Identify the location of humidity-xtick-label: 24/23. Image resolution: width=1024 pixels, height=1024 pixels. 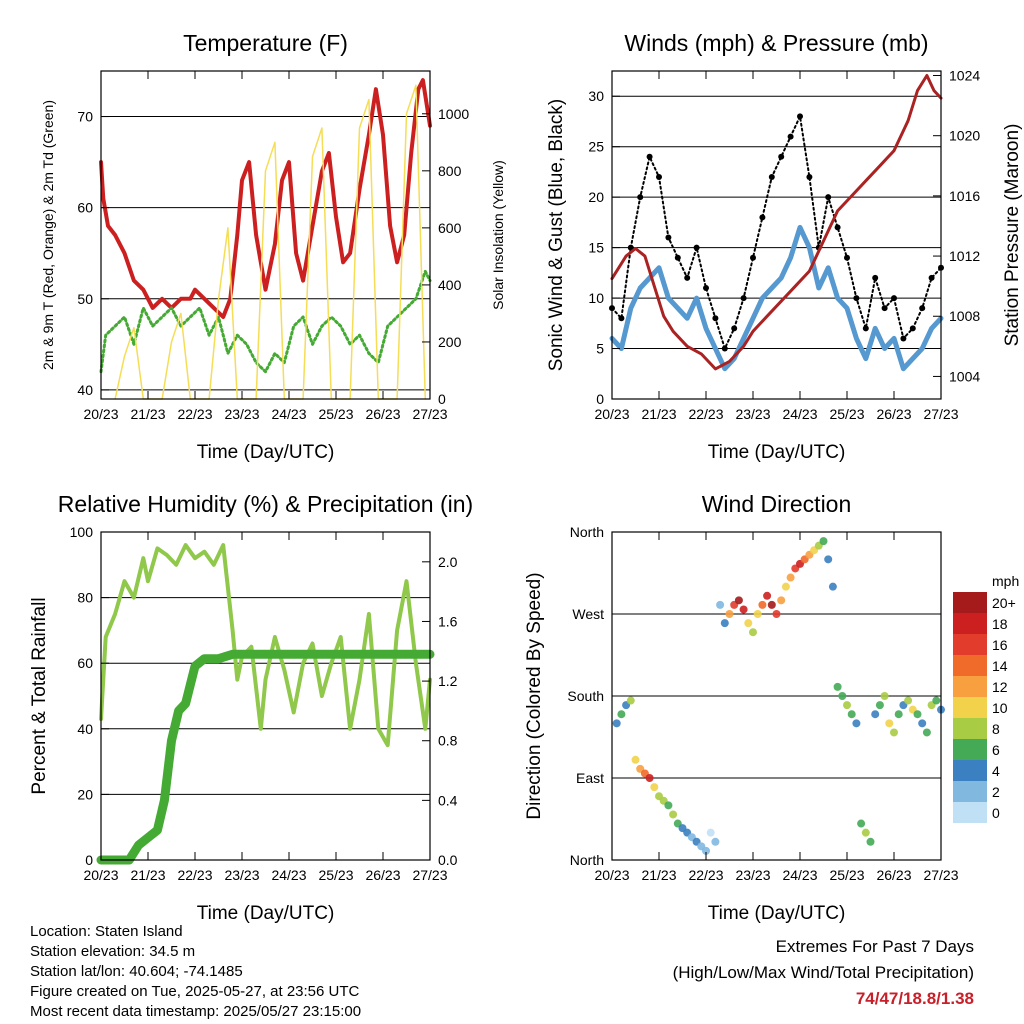
(288, 875).